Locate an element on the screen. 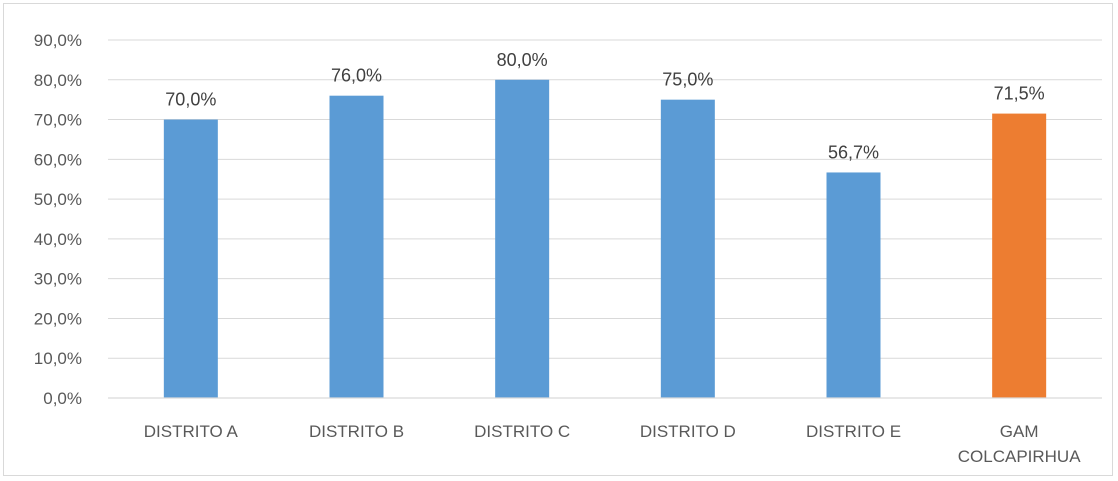 The height and width of the screenshot is (481, 1118). x-category-label: DISTRITO A is located at coordinates (191, 431).